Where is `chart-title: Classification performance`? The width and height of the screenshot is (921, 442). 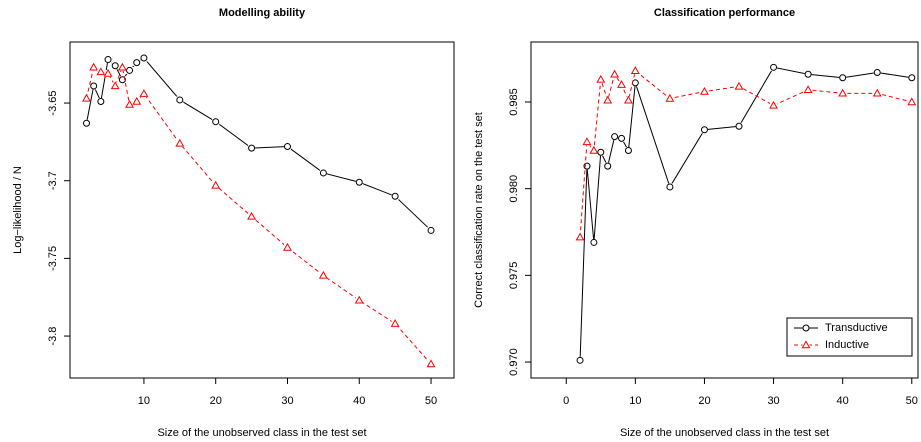
chart-title: Classification performance is located at coordinates (724, 13).